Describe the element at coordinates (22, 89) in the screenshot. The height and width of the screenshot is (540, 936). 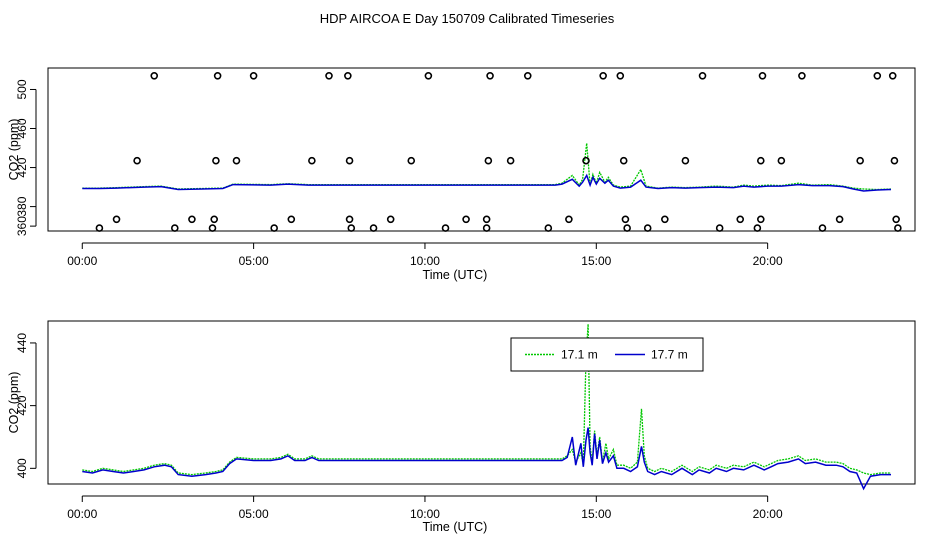
I see `y-tick-label: 500` at that location.